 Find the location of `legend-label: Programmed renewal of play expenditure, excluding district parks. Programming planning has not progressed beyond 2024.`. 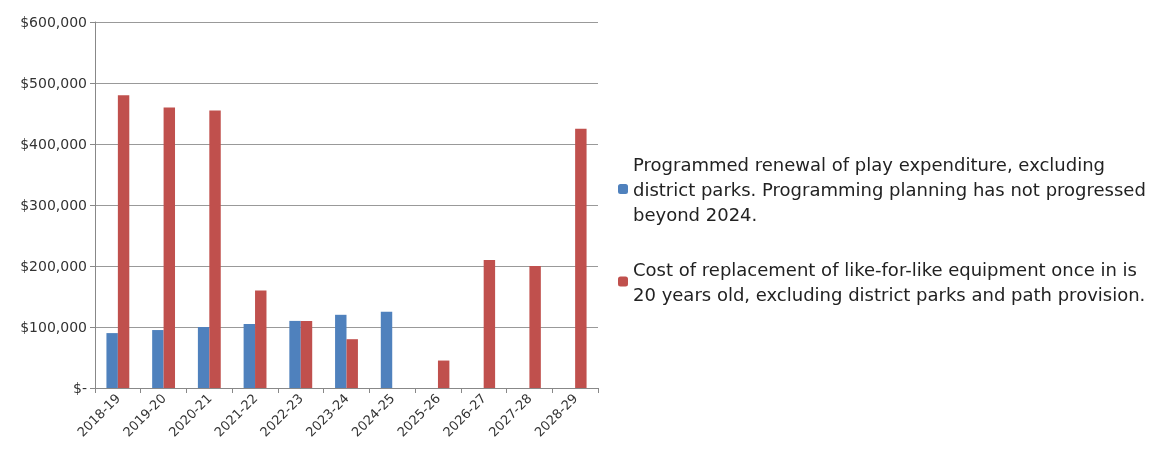

legend-label: Programmed renewal of play expenditure, excluding district parks. Programming planning has not progressed beyond 2024. is located at coordinates (892, 189).